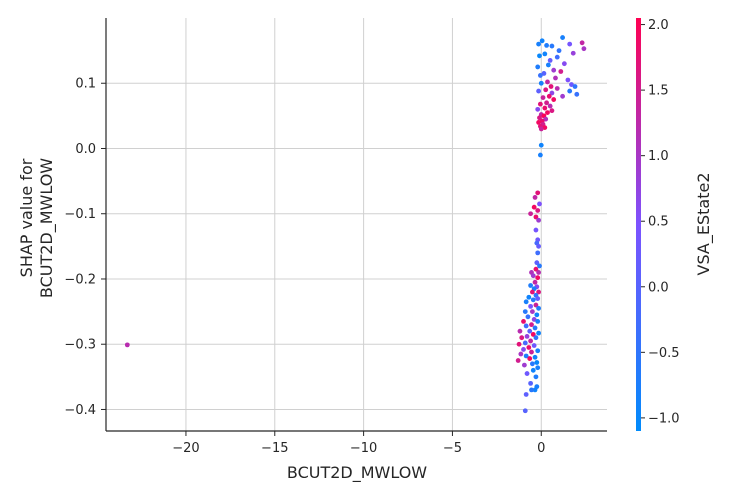  What do you see at coordinates (452, 448) in the screenshot?
I see `x-tick-label: −5` at bounding box center [452, 448].